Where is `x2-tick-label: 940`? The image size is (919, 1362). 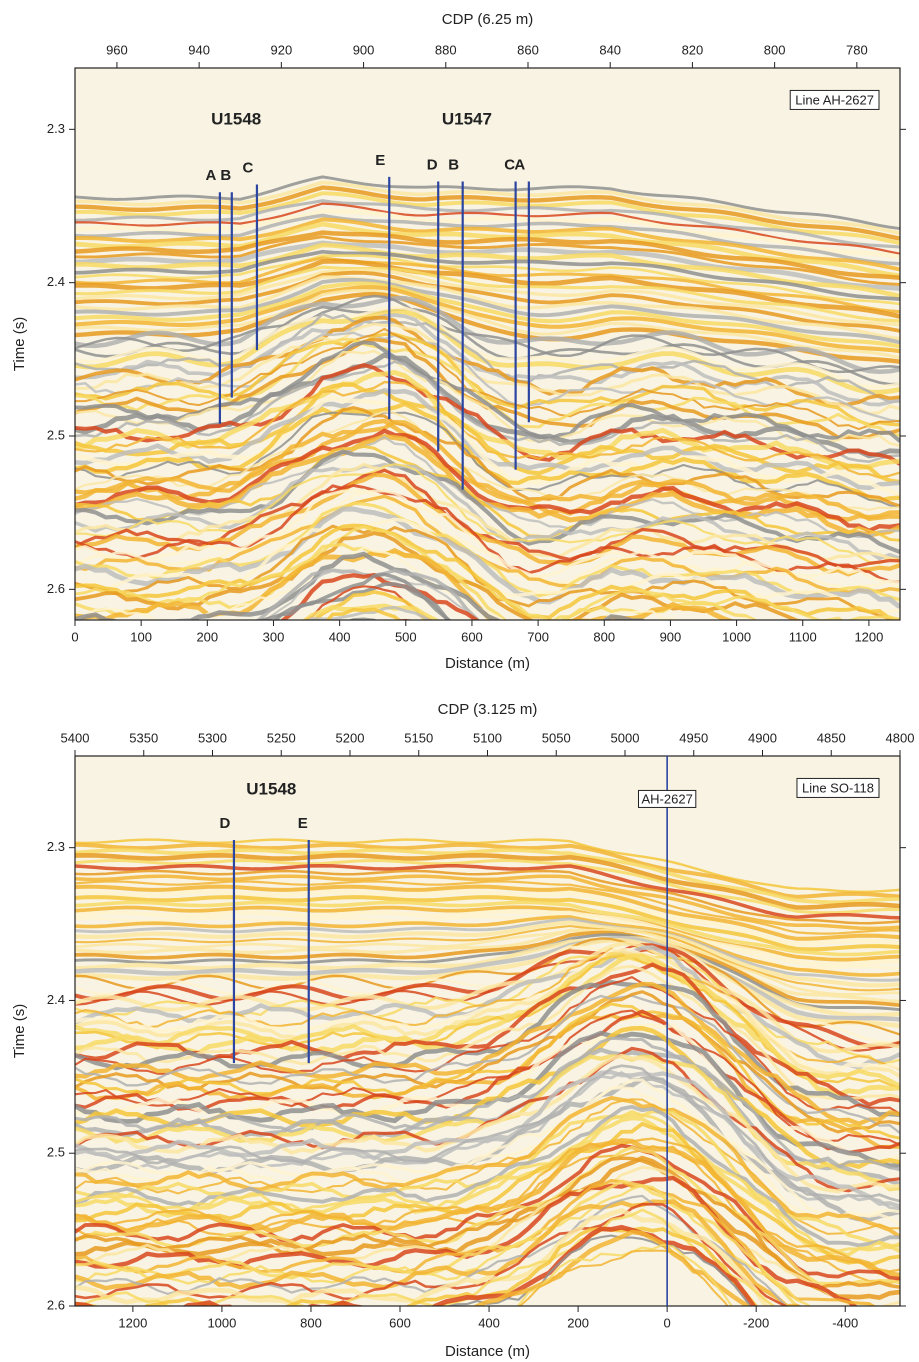 x2-tick-label: 940 is located at coordinates (199, 49).